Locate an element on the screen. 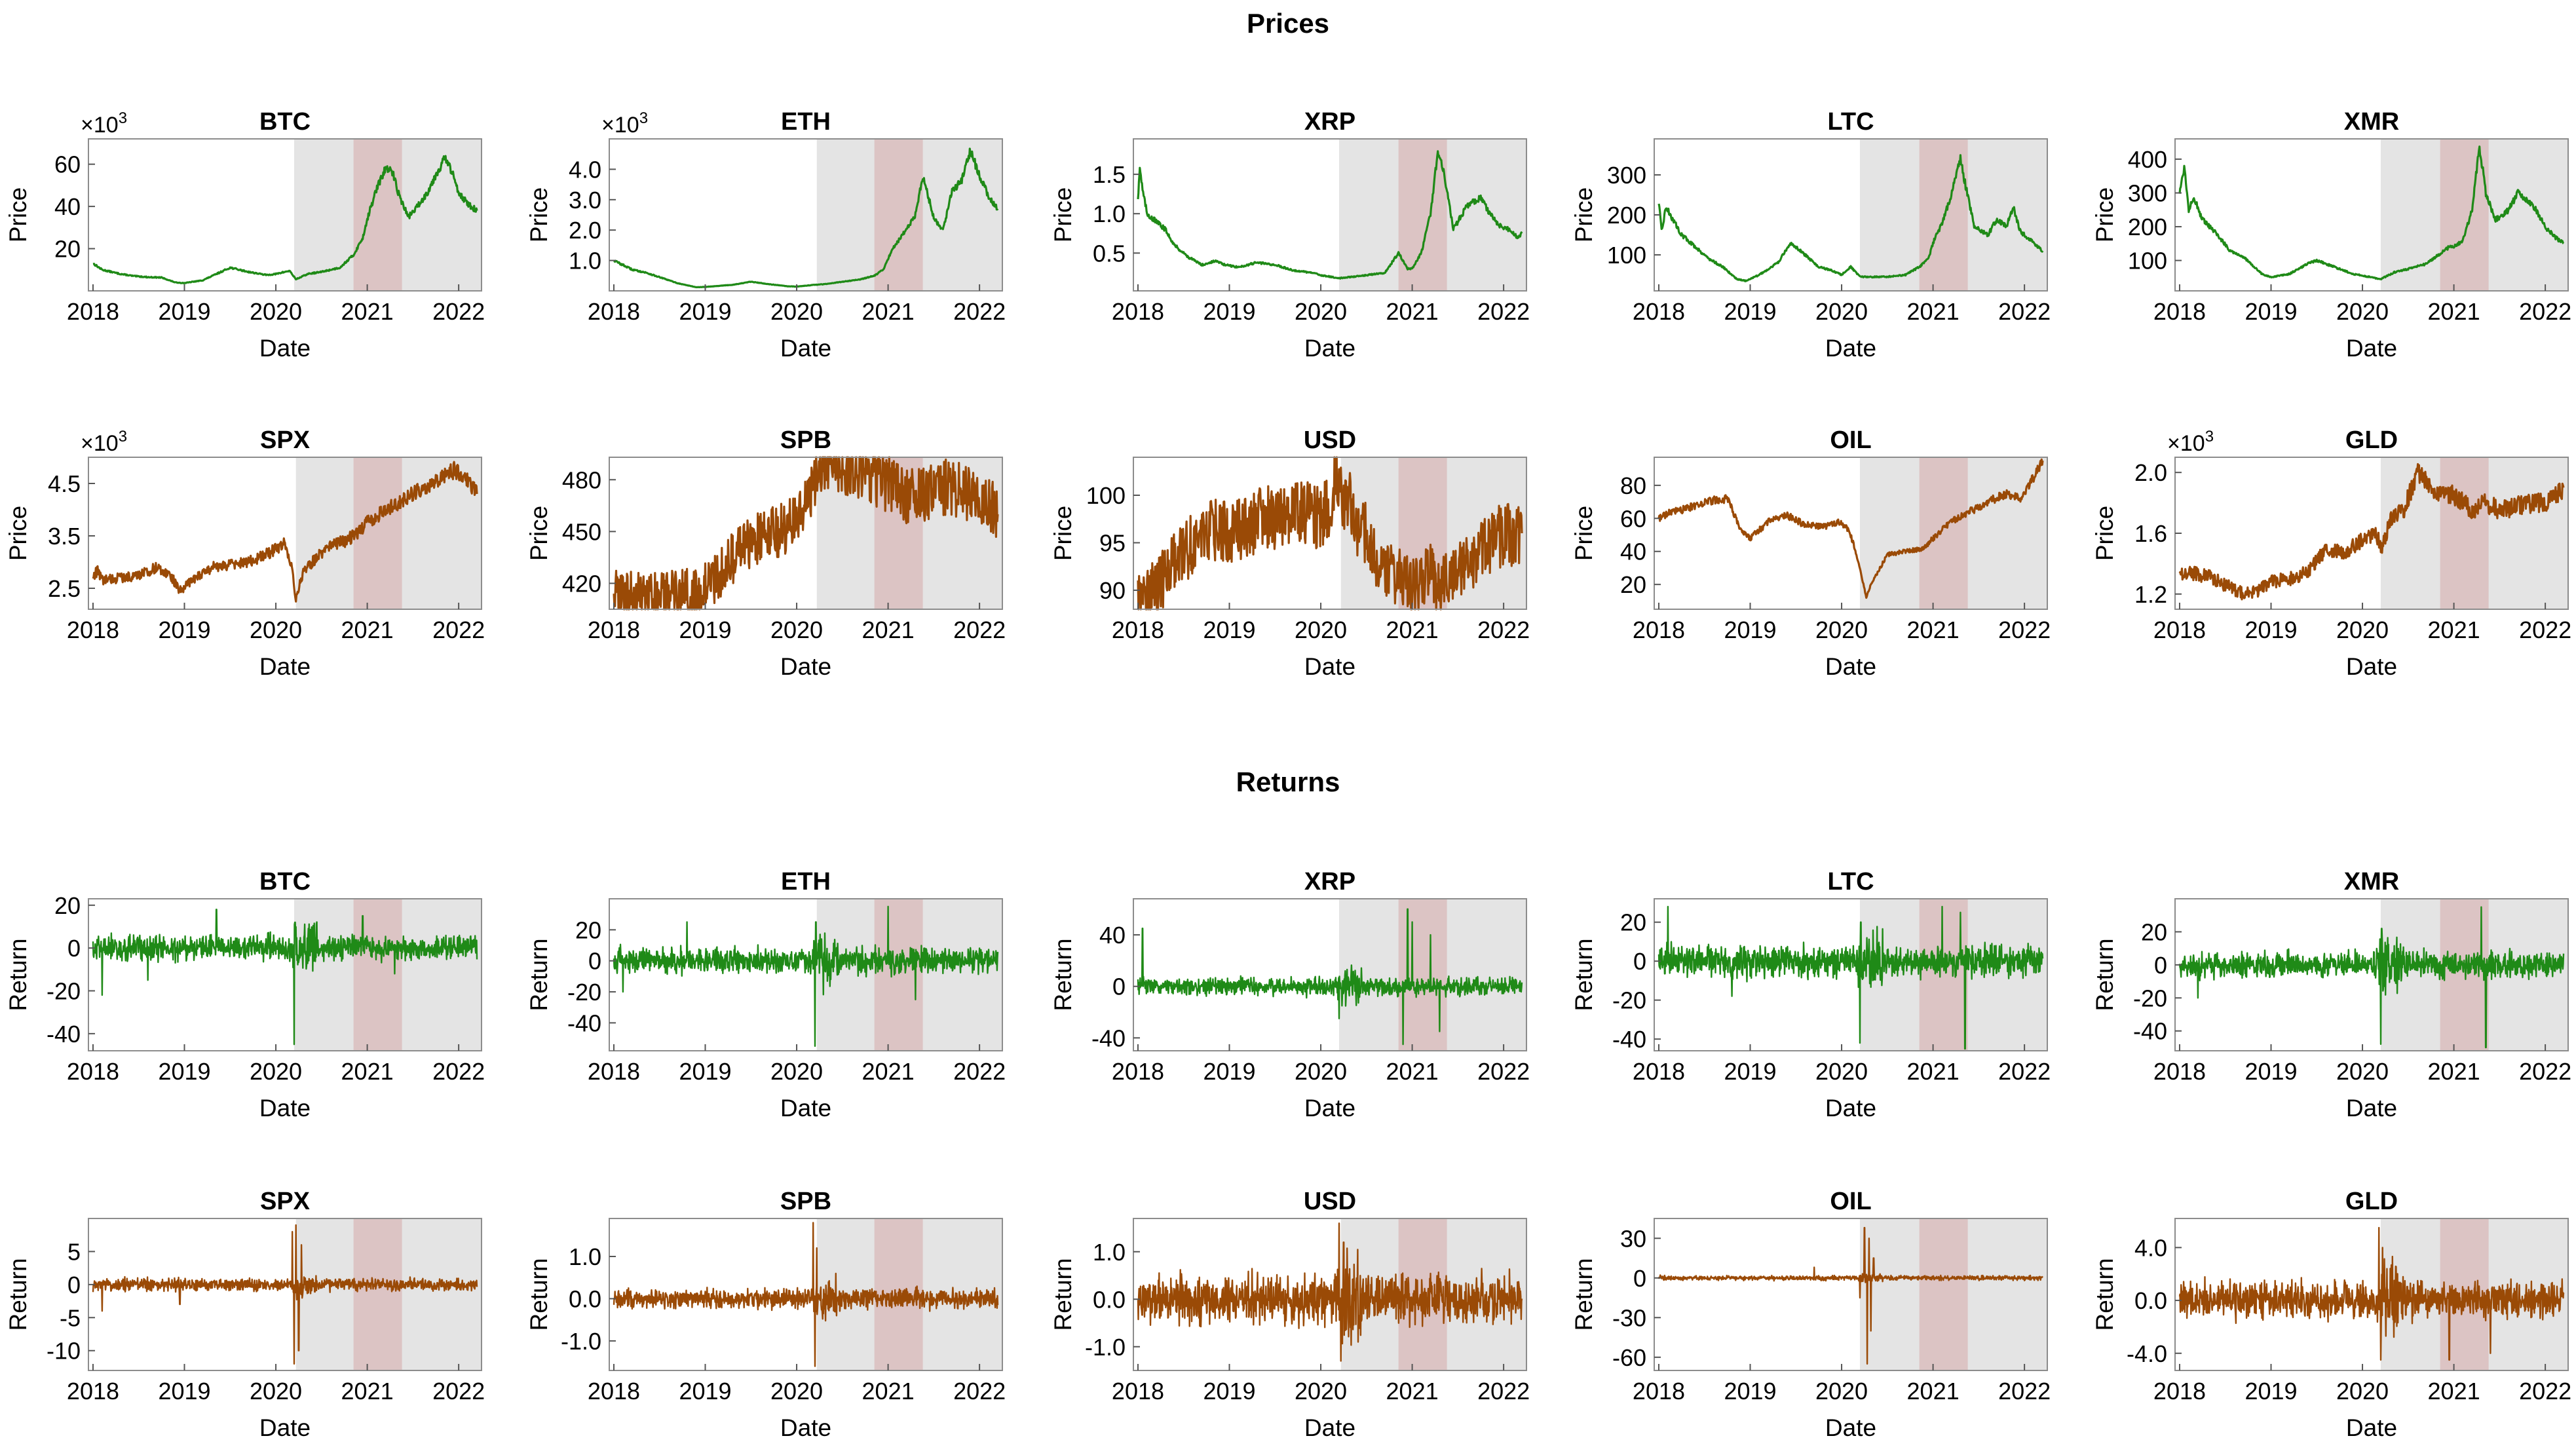 This screenshot has width=2576, height=1453. chart-title-returns-spx: SPX is located at coordinates (285, 1201).